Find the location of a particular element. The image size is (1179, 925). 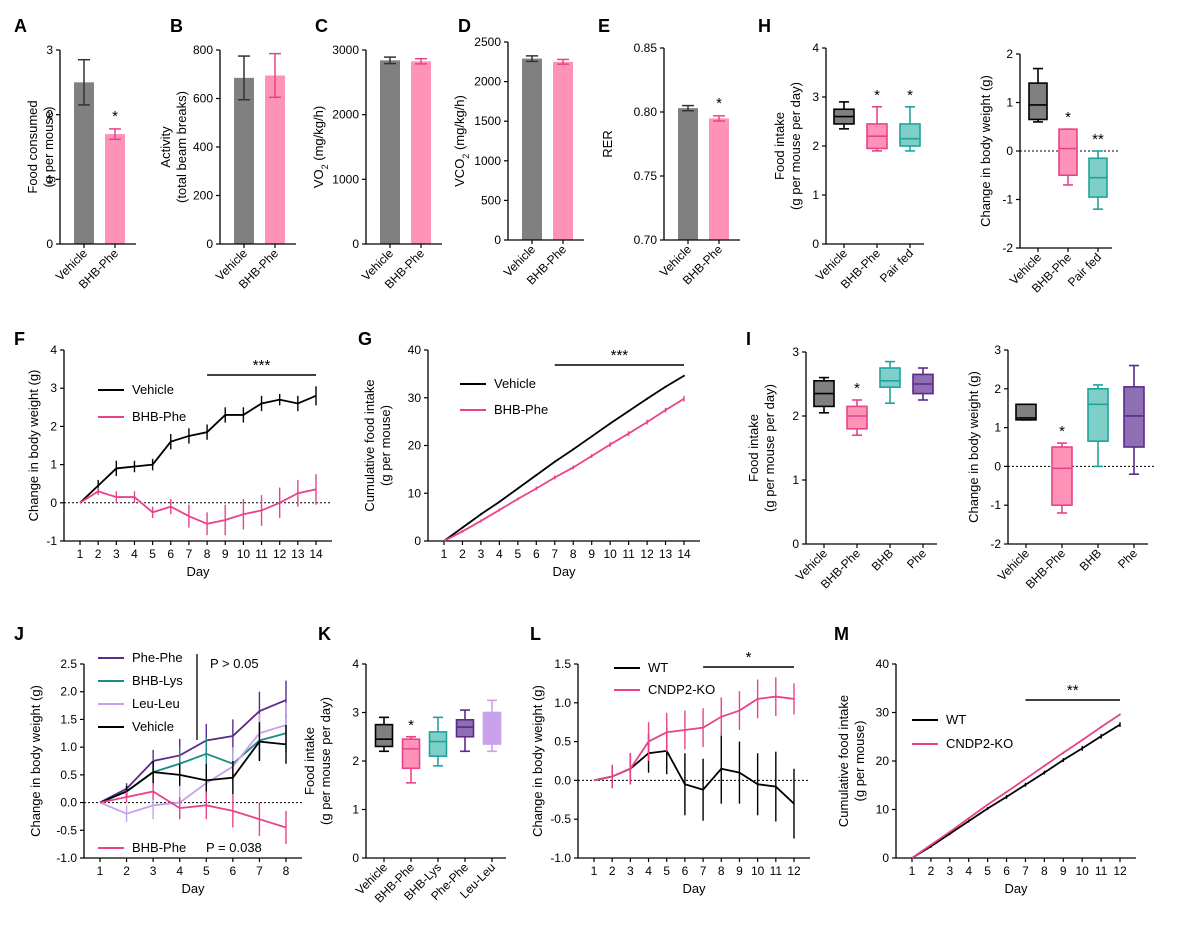

y-tick-label-L: 1.5 is located at coordinates (562, 664).